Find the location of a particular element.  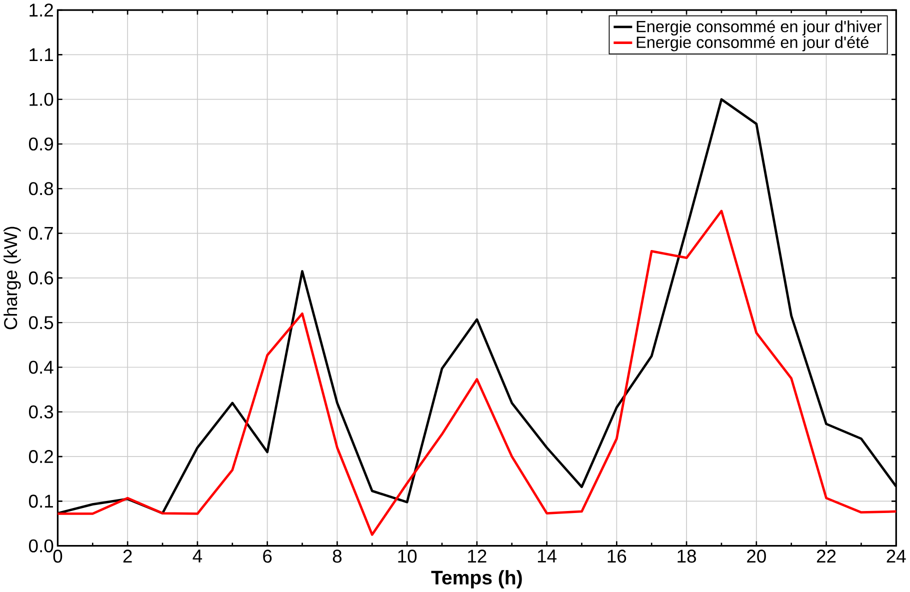

x-tick-label: 4 is located at coordinates (197, 556).